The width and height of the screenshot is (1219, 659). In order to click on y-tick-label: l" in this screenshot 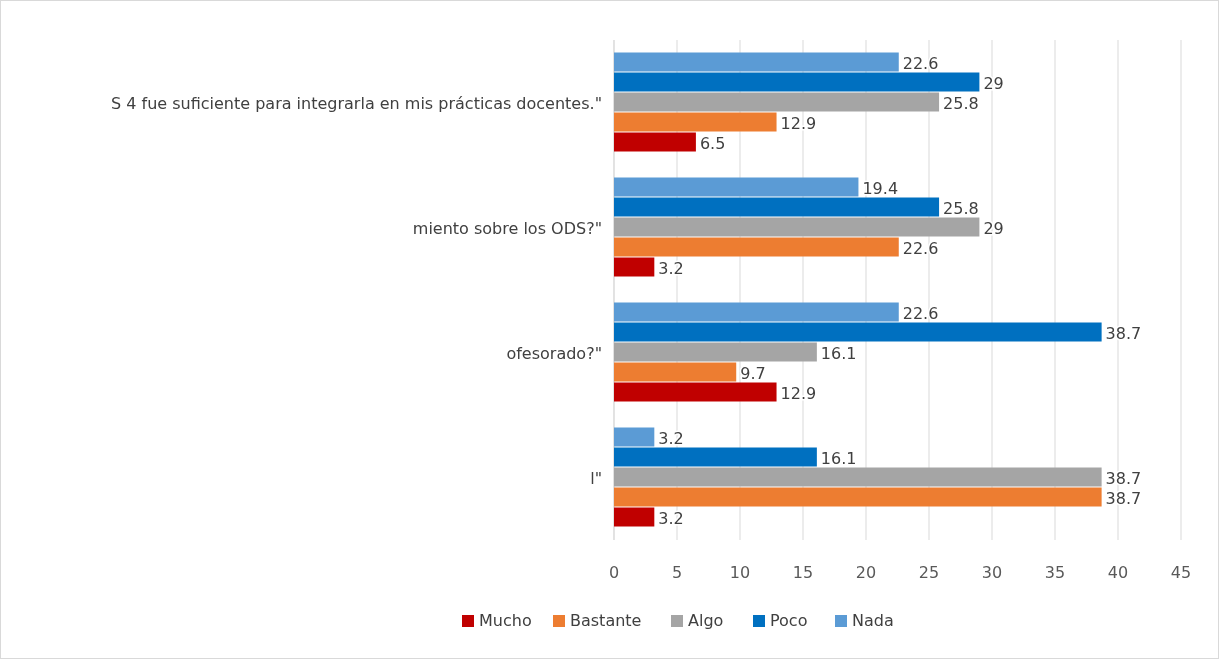, I will do `click(596, 478)`.